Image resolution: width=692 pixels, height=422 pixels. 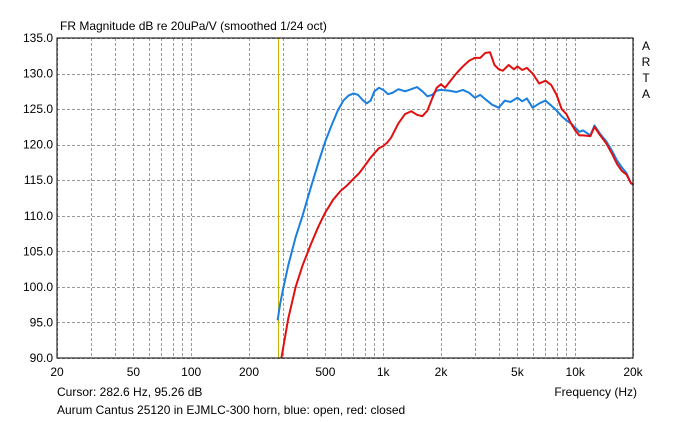 I want to click on x-axis-label: Frequency (Hz), so click(x=595, y=392).